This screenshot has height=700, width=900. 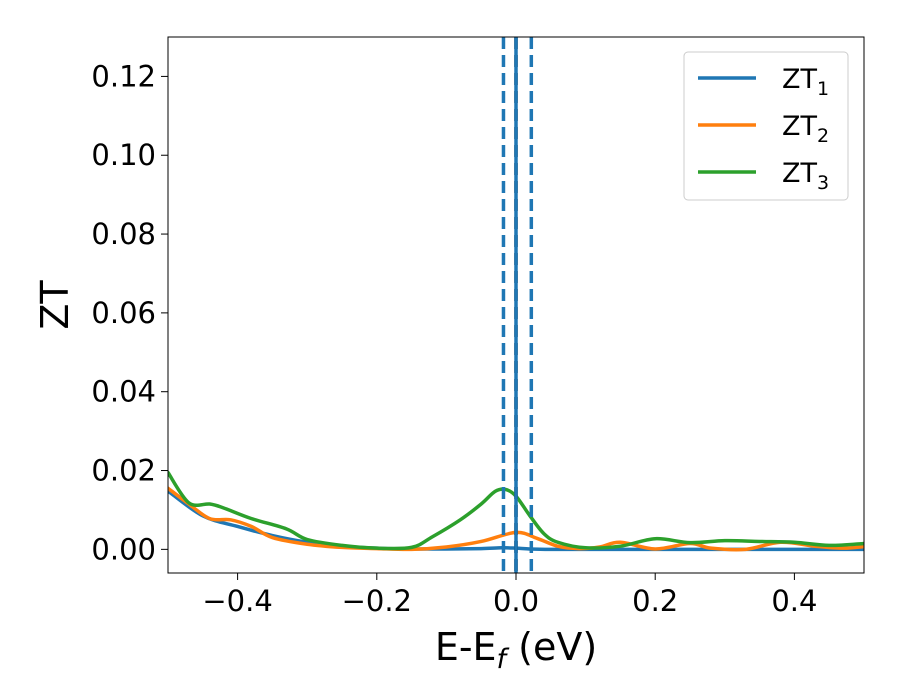 What do you see at coordinates (123, 471) in the screenshot?
I see `y-tick-label: 0.02` at bounding box center [123, 471].